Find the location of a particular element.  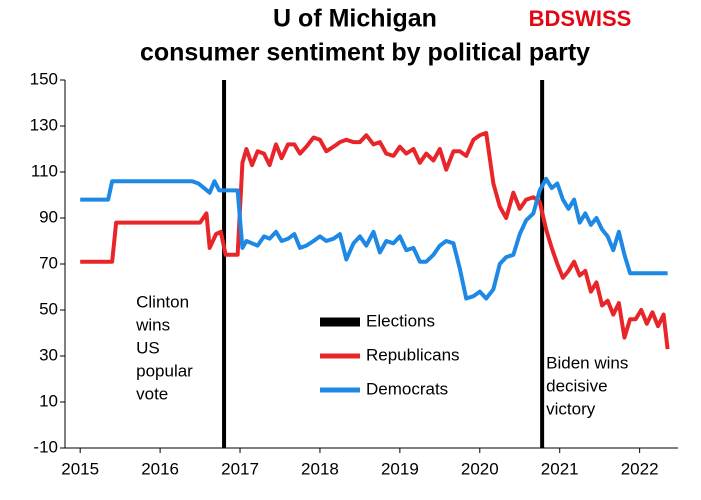

annotation: wins is located at coordinates (152, 324).